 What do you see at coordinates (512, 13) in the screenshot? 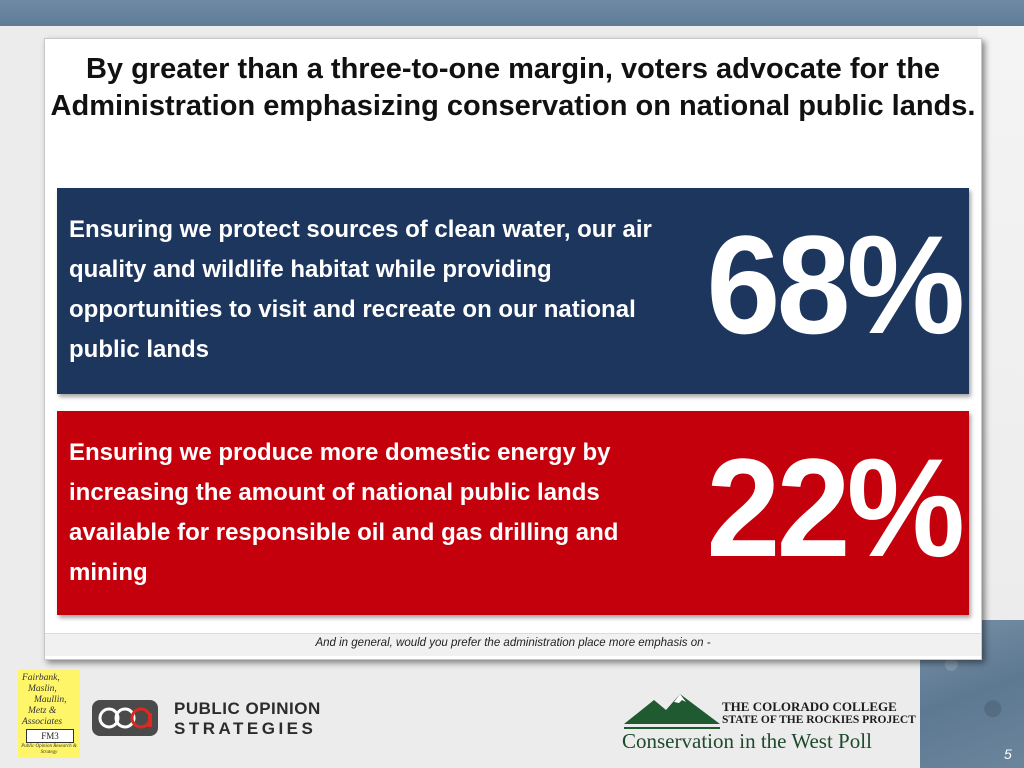
I see `top-banner` at bounding box center [512, 13].